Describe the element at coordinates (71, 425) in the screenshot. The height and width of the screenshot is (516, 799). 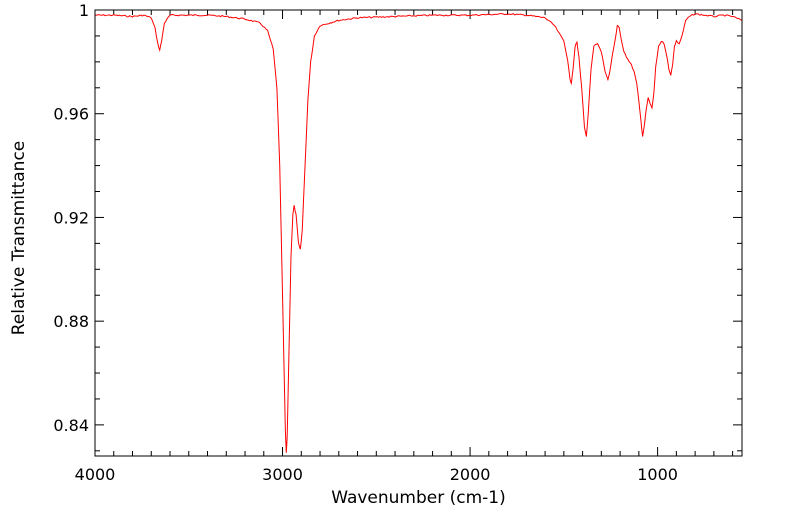
I see `y-tick-label: 0.84` at that location.